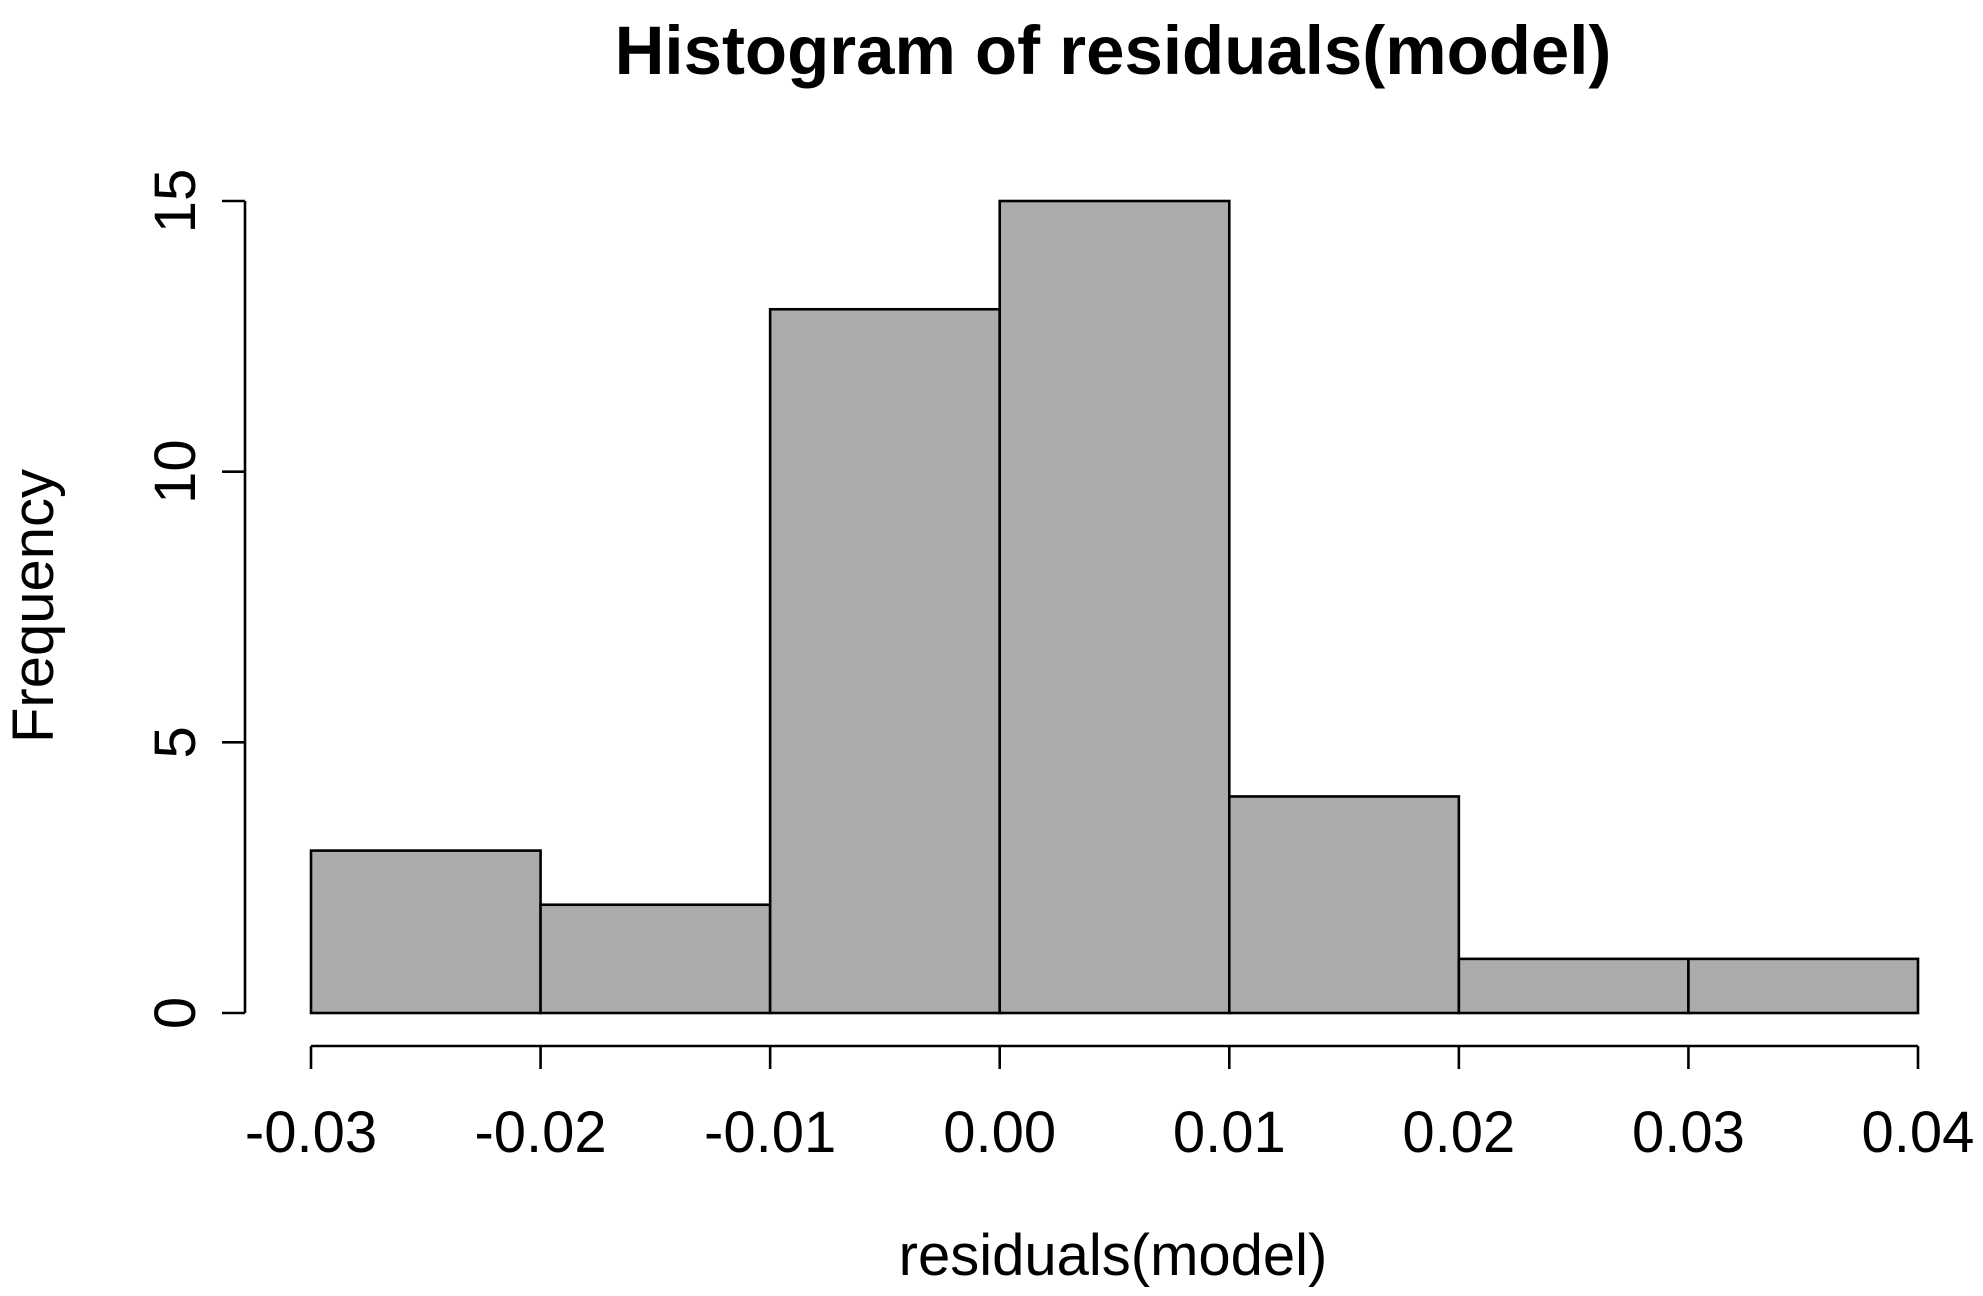 The image size is (1983, 1296). Describe the element at coordinates (770, 1132) in the screenshot. I see `x-tick-label-2: -0.01` at that location.